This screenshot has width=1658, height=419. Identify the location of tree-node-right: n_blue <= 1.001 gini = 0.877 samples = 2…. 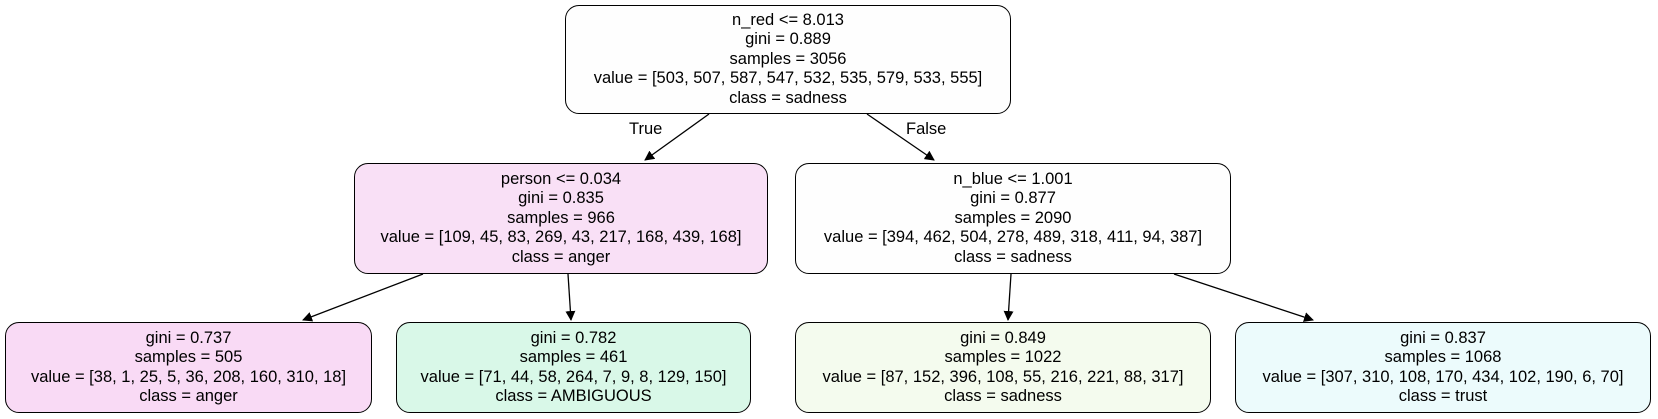
(1013, 218).